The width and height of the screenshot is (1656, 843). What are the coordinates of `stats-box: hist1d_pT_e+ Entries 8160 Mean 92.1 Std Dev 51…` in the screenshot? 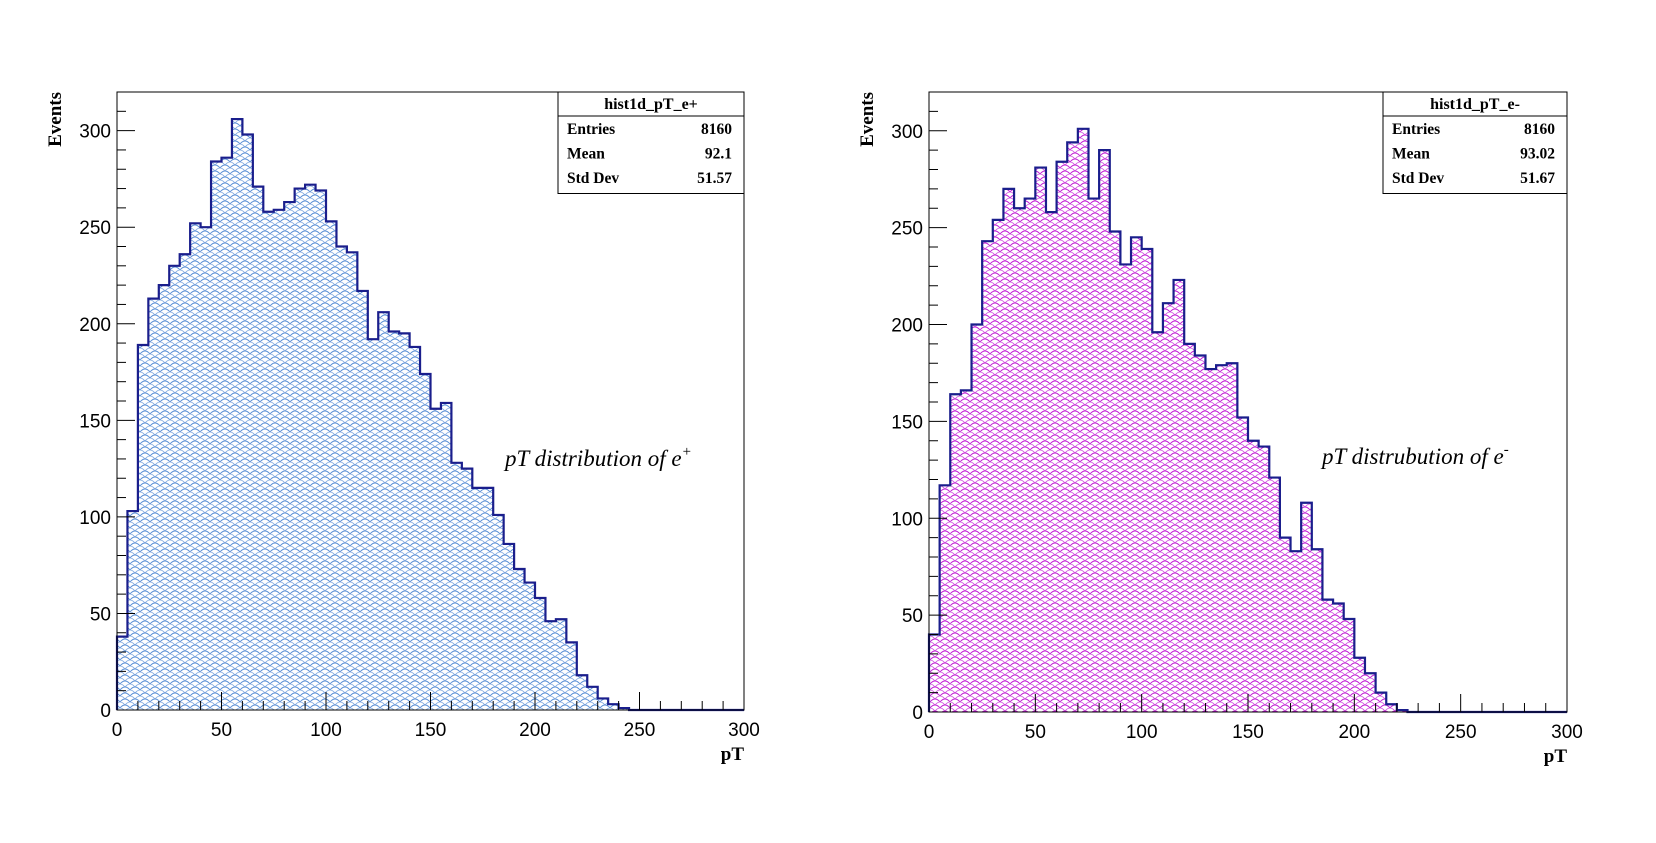 It's located at (651, 142).